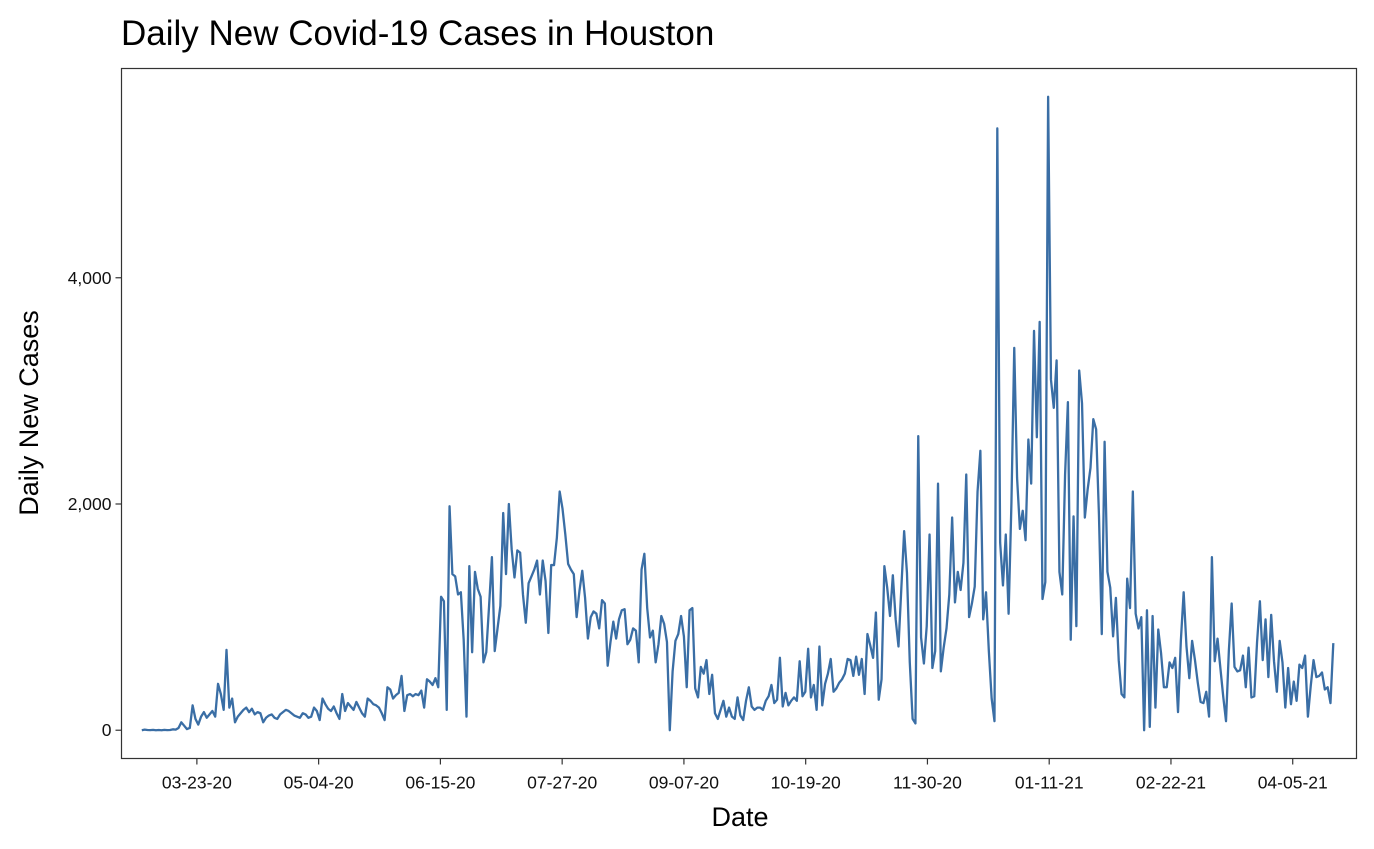 The image size is (1374, 849). What do you see at coordinates (806, 783) in the screenshot?
I see `x-tick-label: 10-19-20` at bounding box center [806, 783].